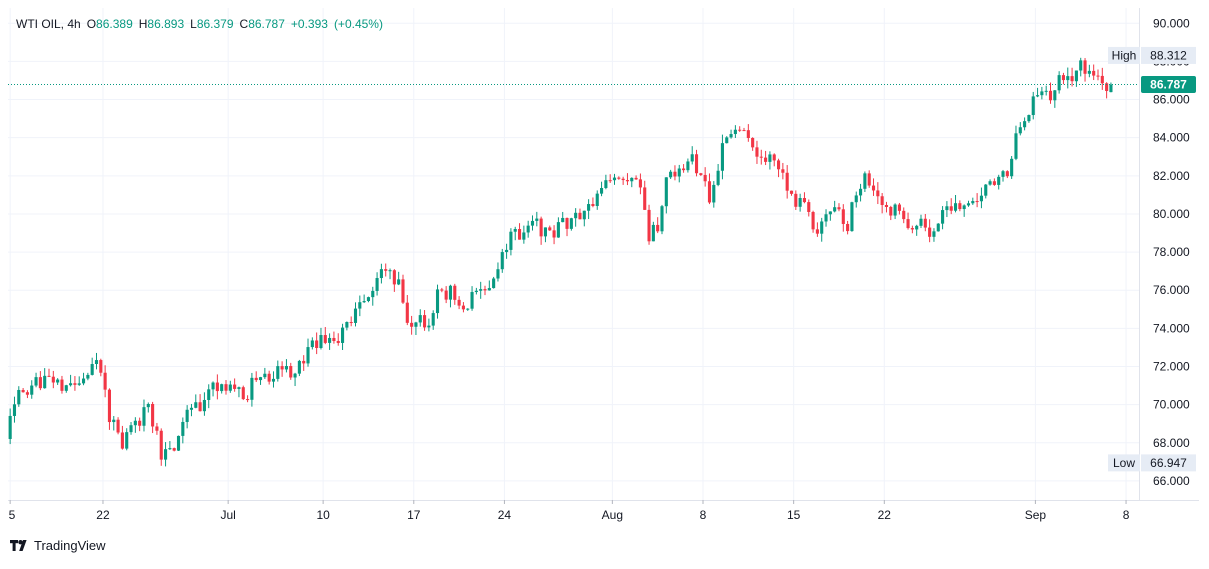  Describe the element at coordinates (48, 24) in the screenshot. I see `symbol-title: WTI OIL, 4h` at that location.